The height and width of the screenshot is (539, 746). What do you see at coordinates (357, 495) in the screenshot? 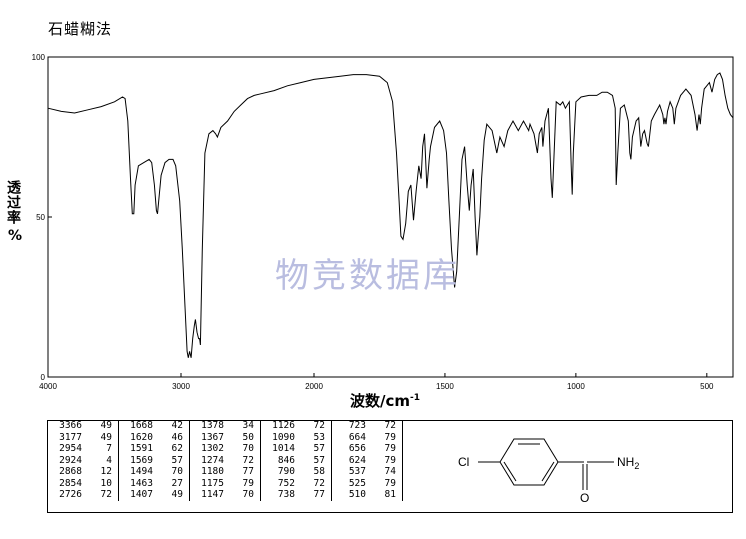
I see `peak-wavenumber: 510` at bounding box center [357, 495].